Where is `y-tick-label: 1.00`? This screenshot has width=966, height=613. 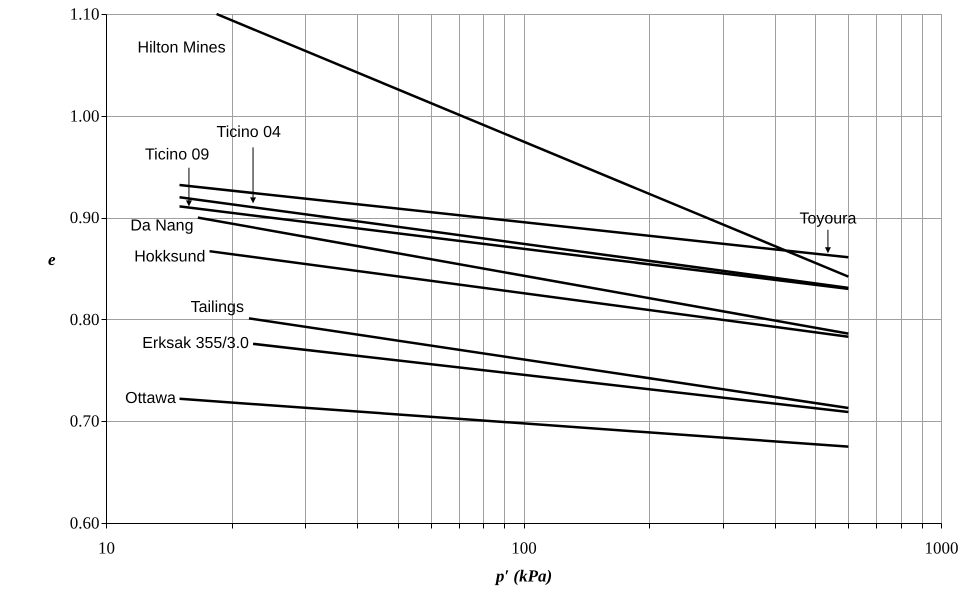
y-tick-label: 1.00 is located at coordinates (85, 116).